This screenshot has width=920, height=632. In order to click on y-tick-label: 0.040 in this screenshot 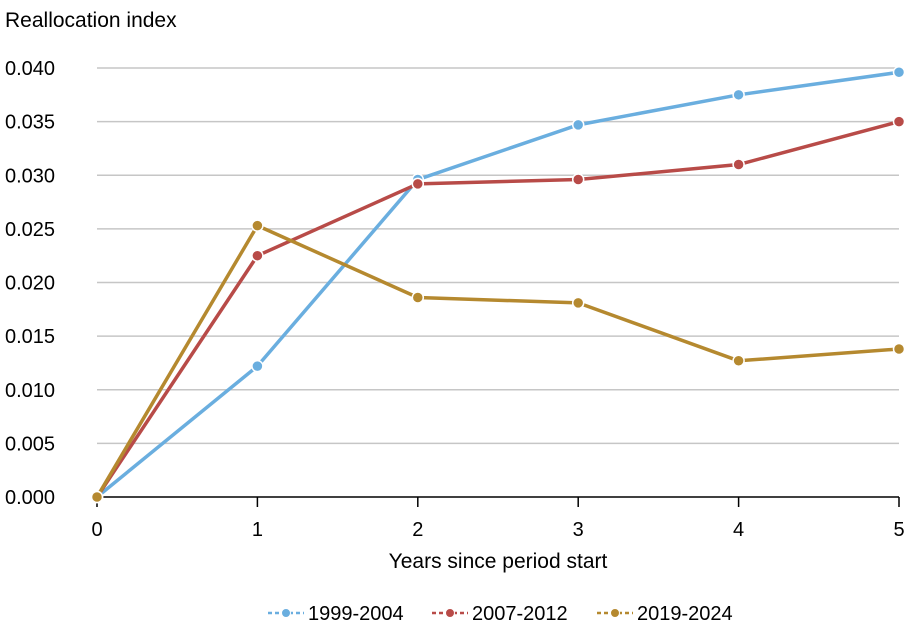, I will do `click(30, 69)`.